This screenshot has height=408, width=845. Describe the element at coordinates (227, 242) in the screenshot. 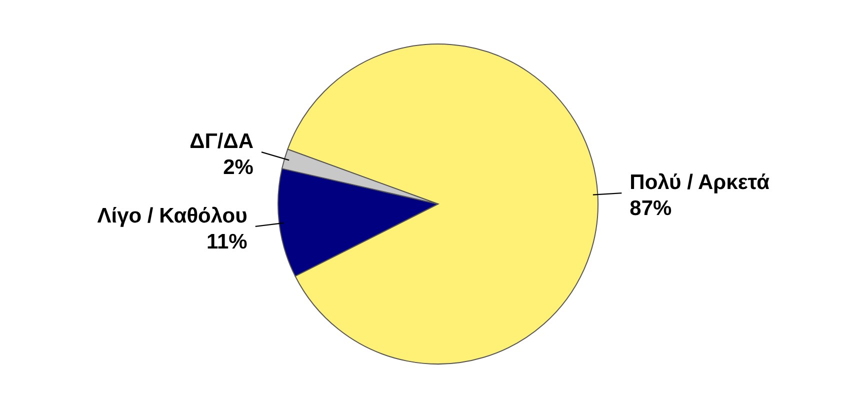

I see `data-label: 11%` at that location.